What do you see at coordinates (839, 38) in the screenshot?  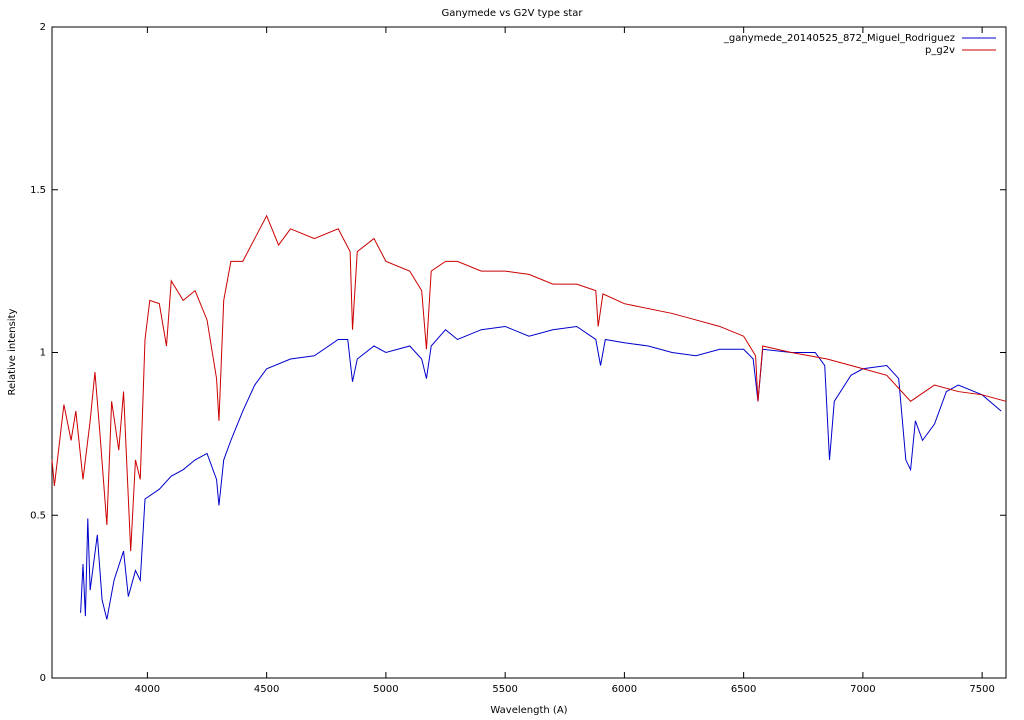 I see `legend-label: _ganymede_20140525_872_Miguel_Rodriguez` at bounding box center [839, 38].